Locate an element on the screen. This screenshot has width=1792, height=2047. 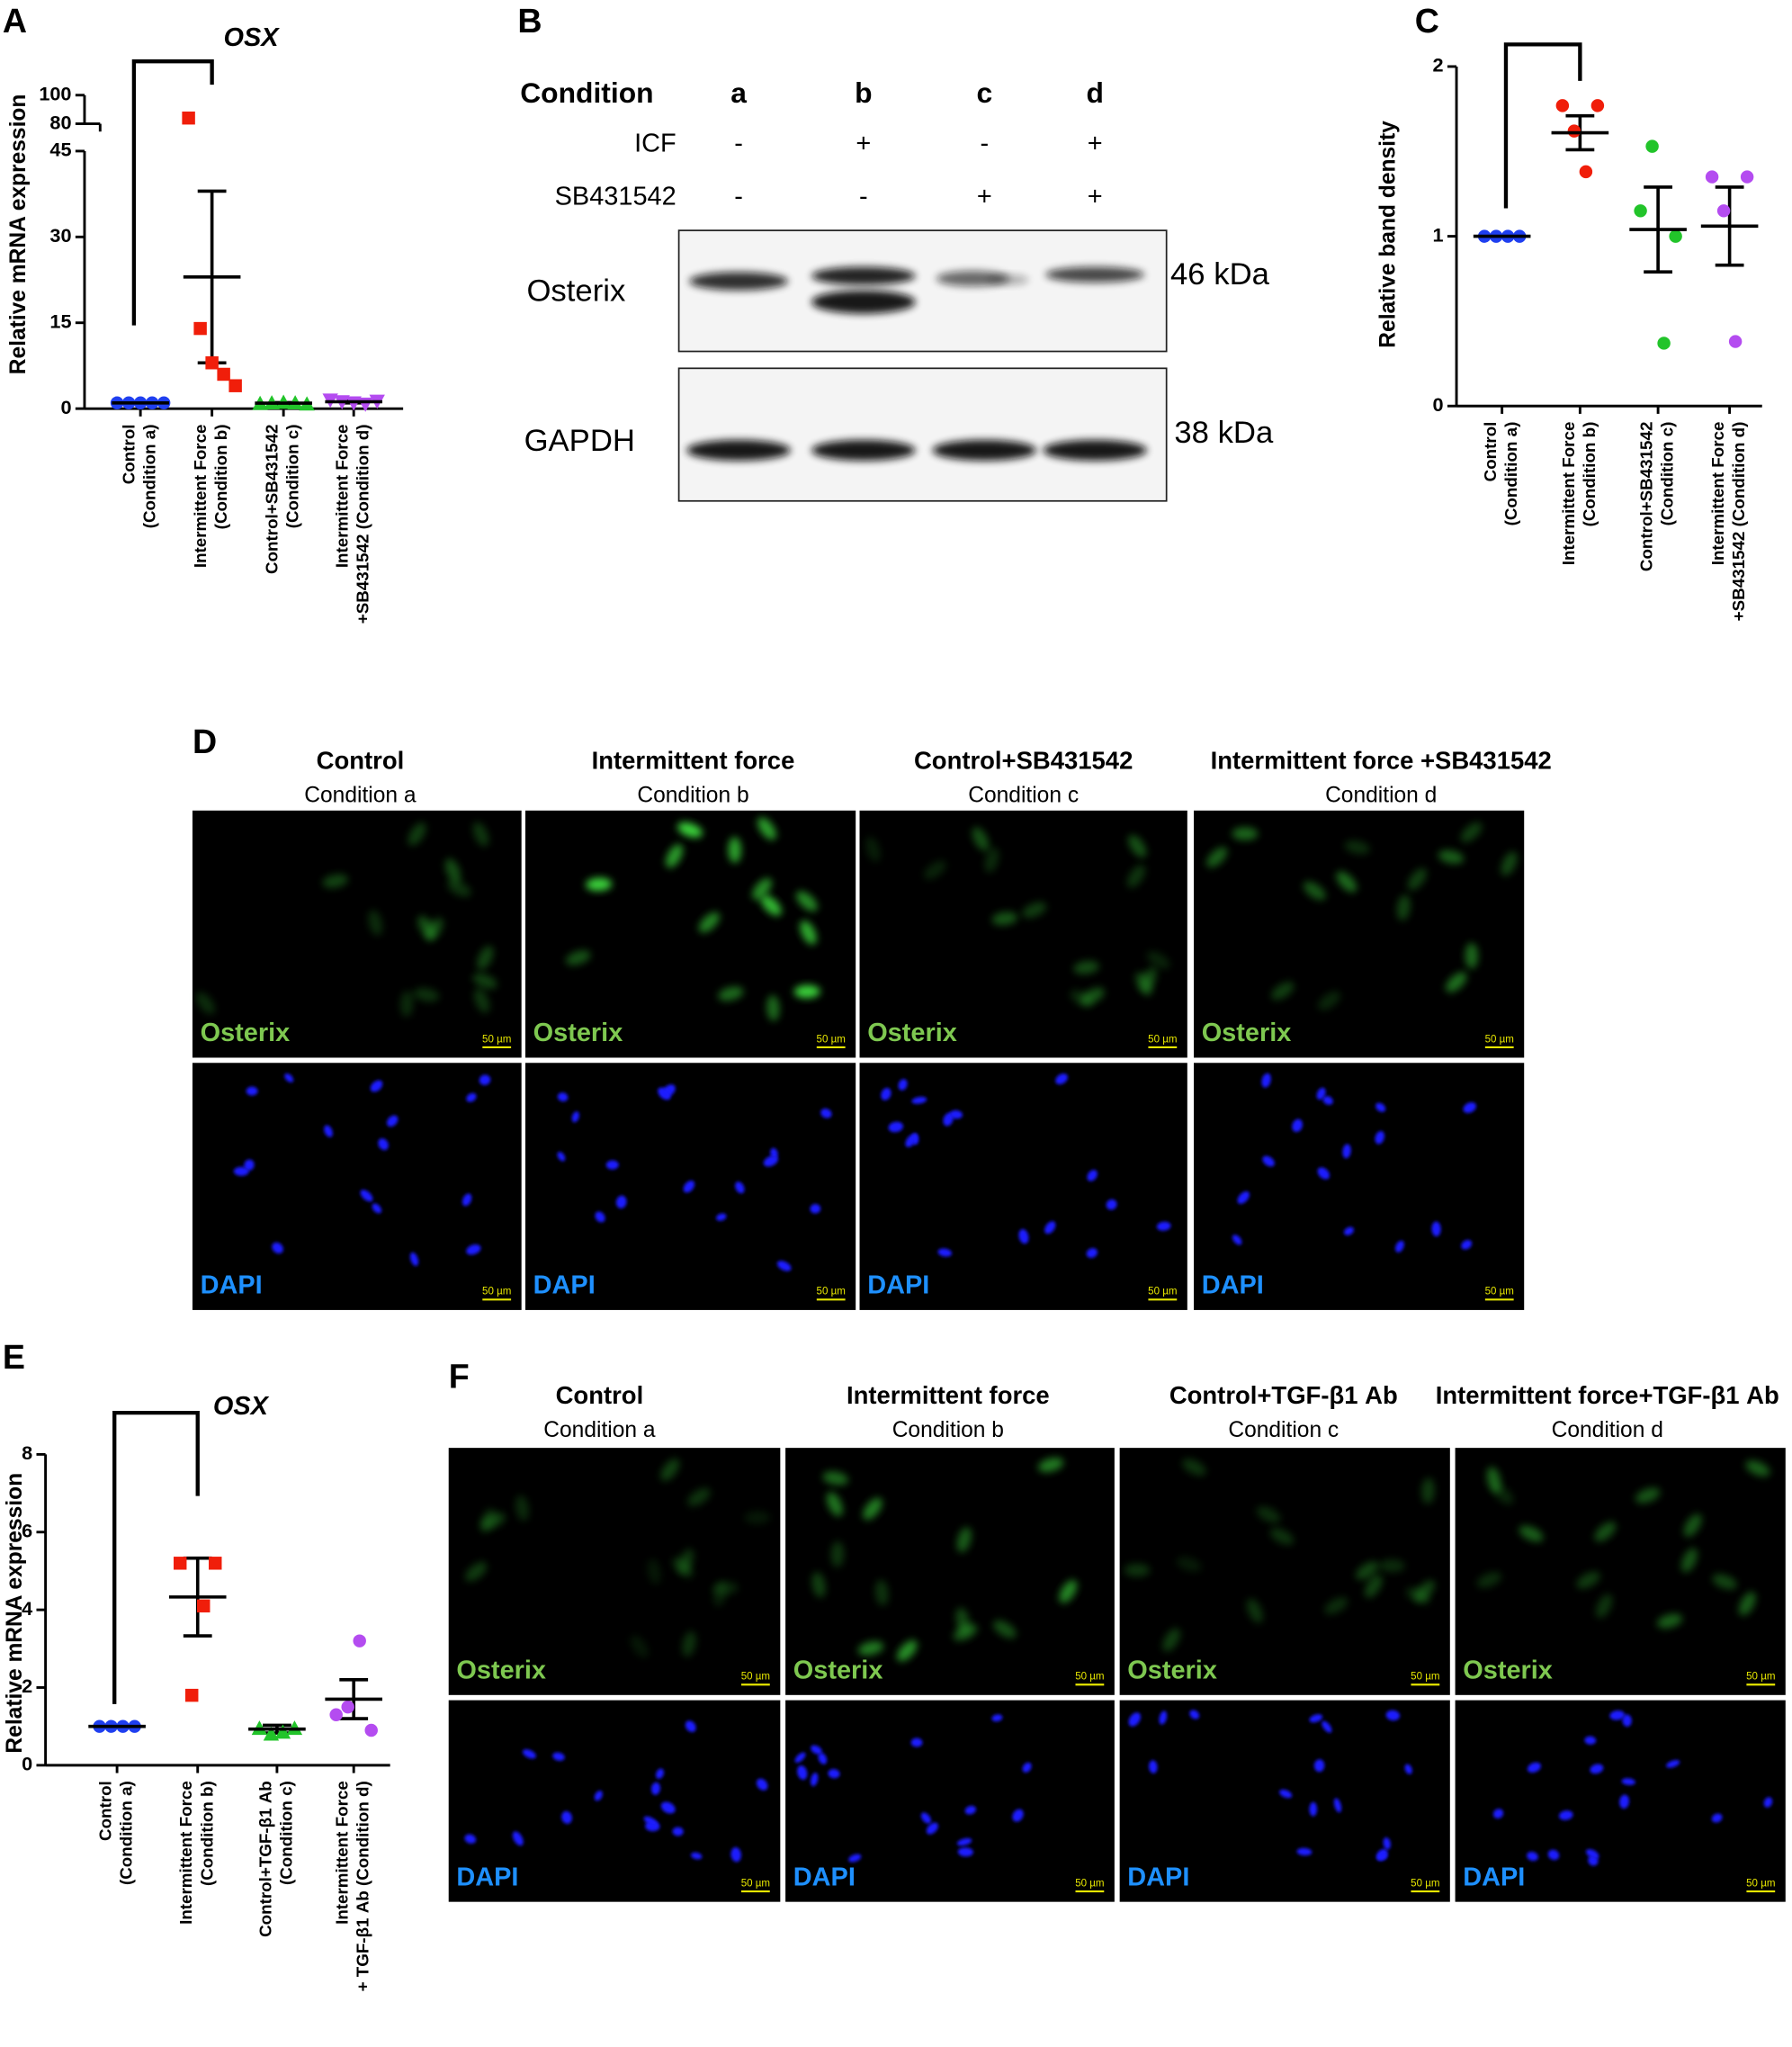
x-tick-label: + TGF-β1 Ab (Condition d) is located at coordinates (363, 1886).